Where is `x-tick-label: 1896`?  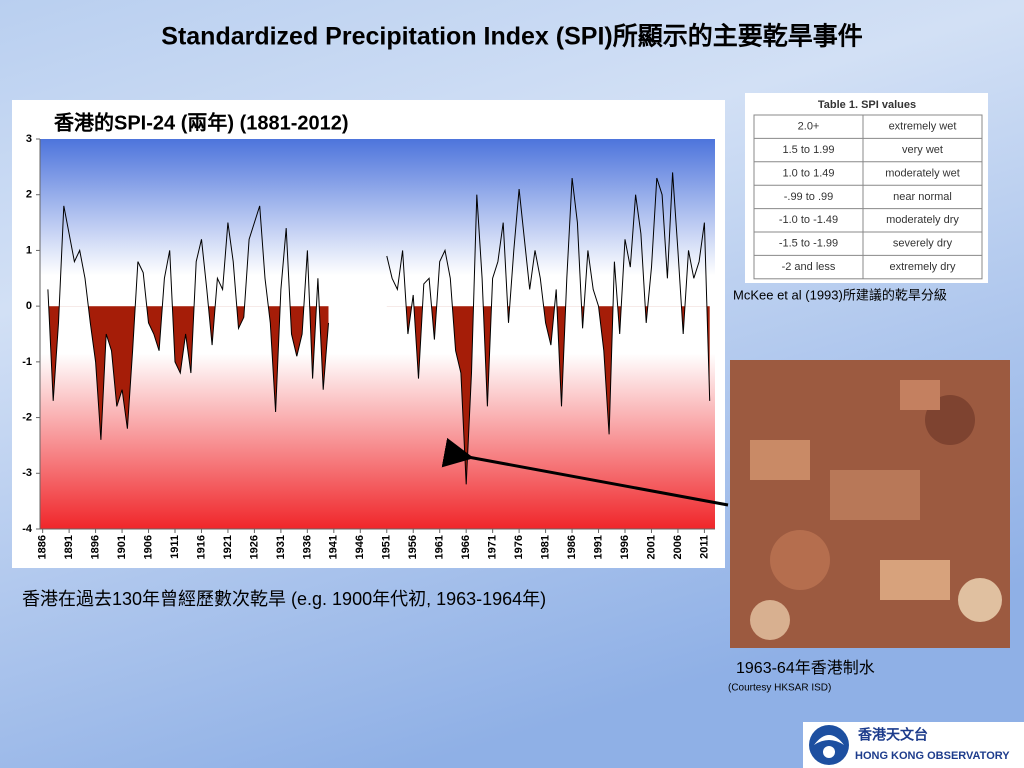 x-tick-label: 1896 is located at coordinates (95, 547).